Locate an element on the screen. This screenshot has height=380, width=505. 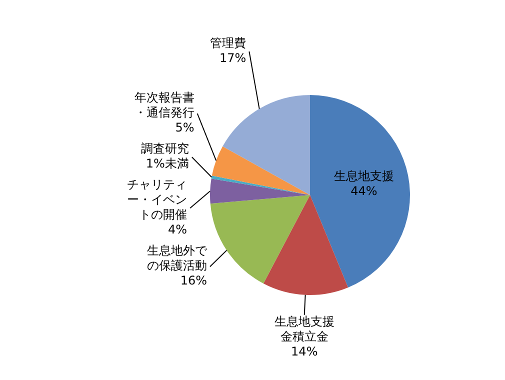
data-label: 1%未満 is located at coordinates (167, 163).